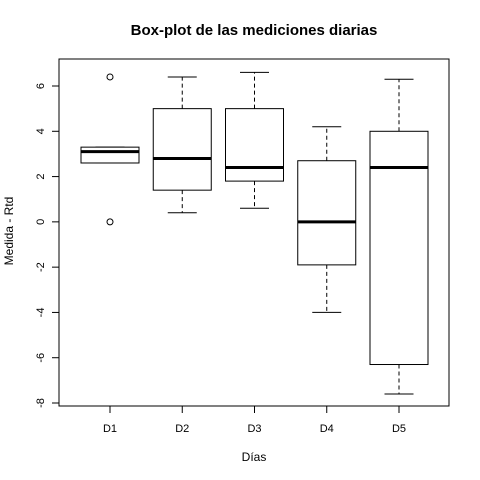 This screenshot has width=480, height=480. Describe the element at coordinates (9, 231) in the screenshot. I see `y-axis-label: Medida - Rtd` at that location.